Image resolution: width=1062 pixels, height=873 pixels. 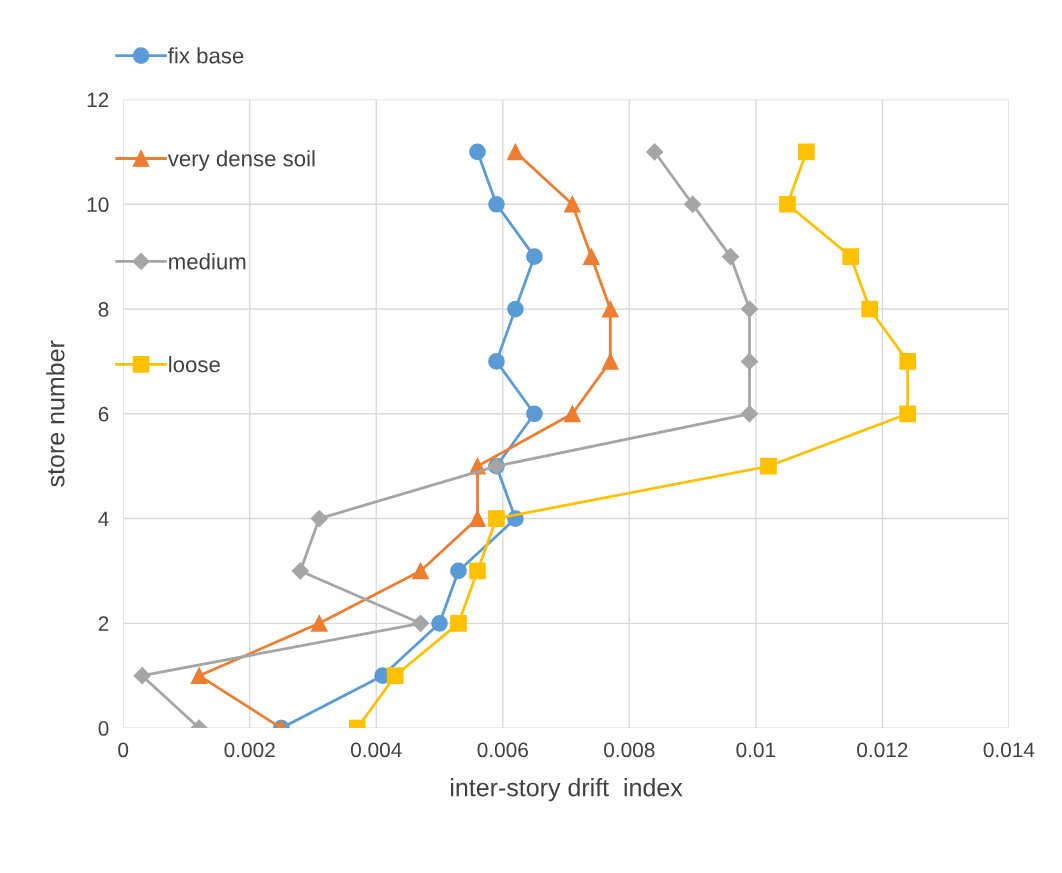 What do you see at coordinates (206, 55) in the screenshot?
I see `legend-label: fix base` at bounding box center [206, 55].